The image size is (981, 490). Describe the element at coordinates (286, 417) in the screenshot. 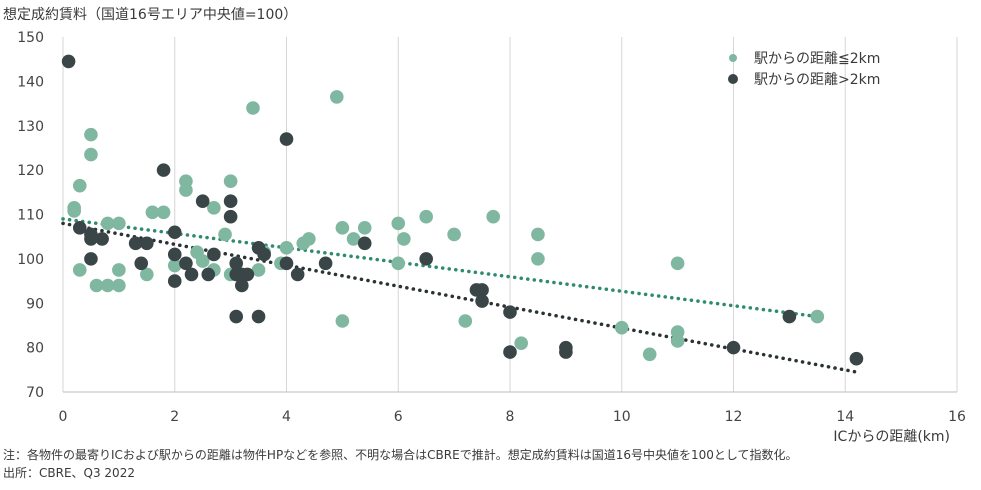

I see `x-tick-label: 4` at that location.